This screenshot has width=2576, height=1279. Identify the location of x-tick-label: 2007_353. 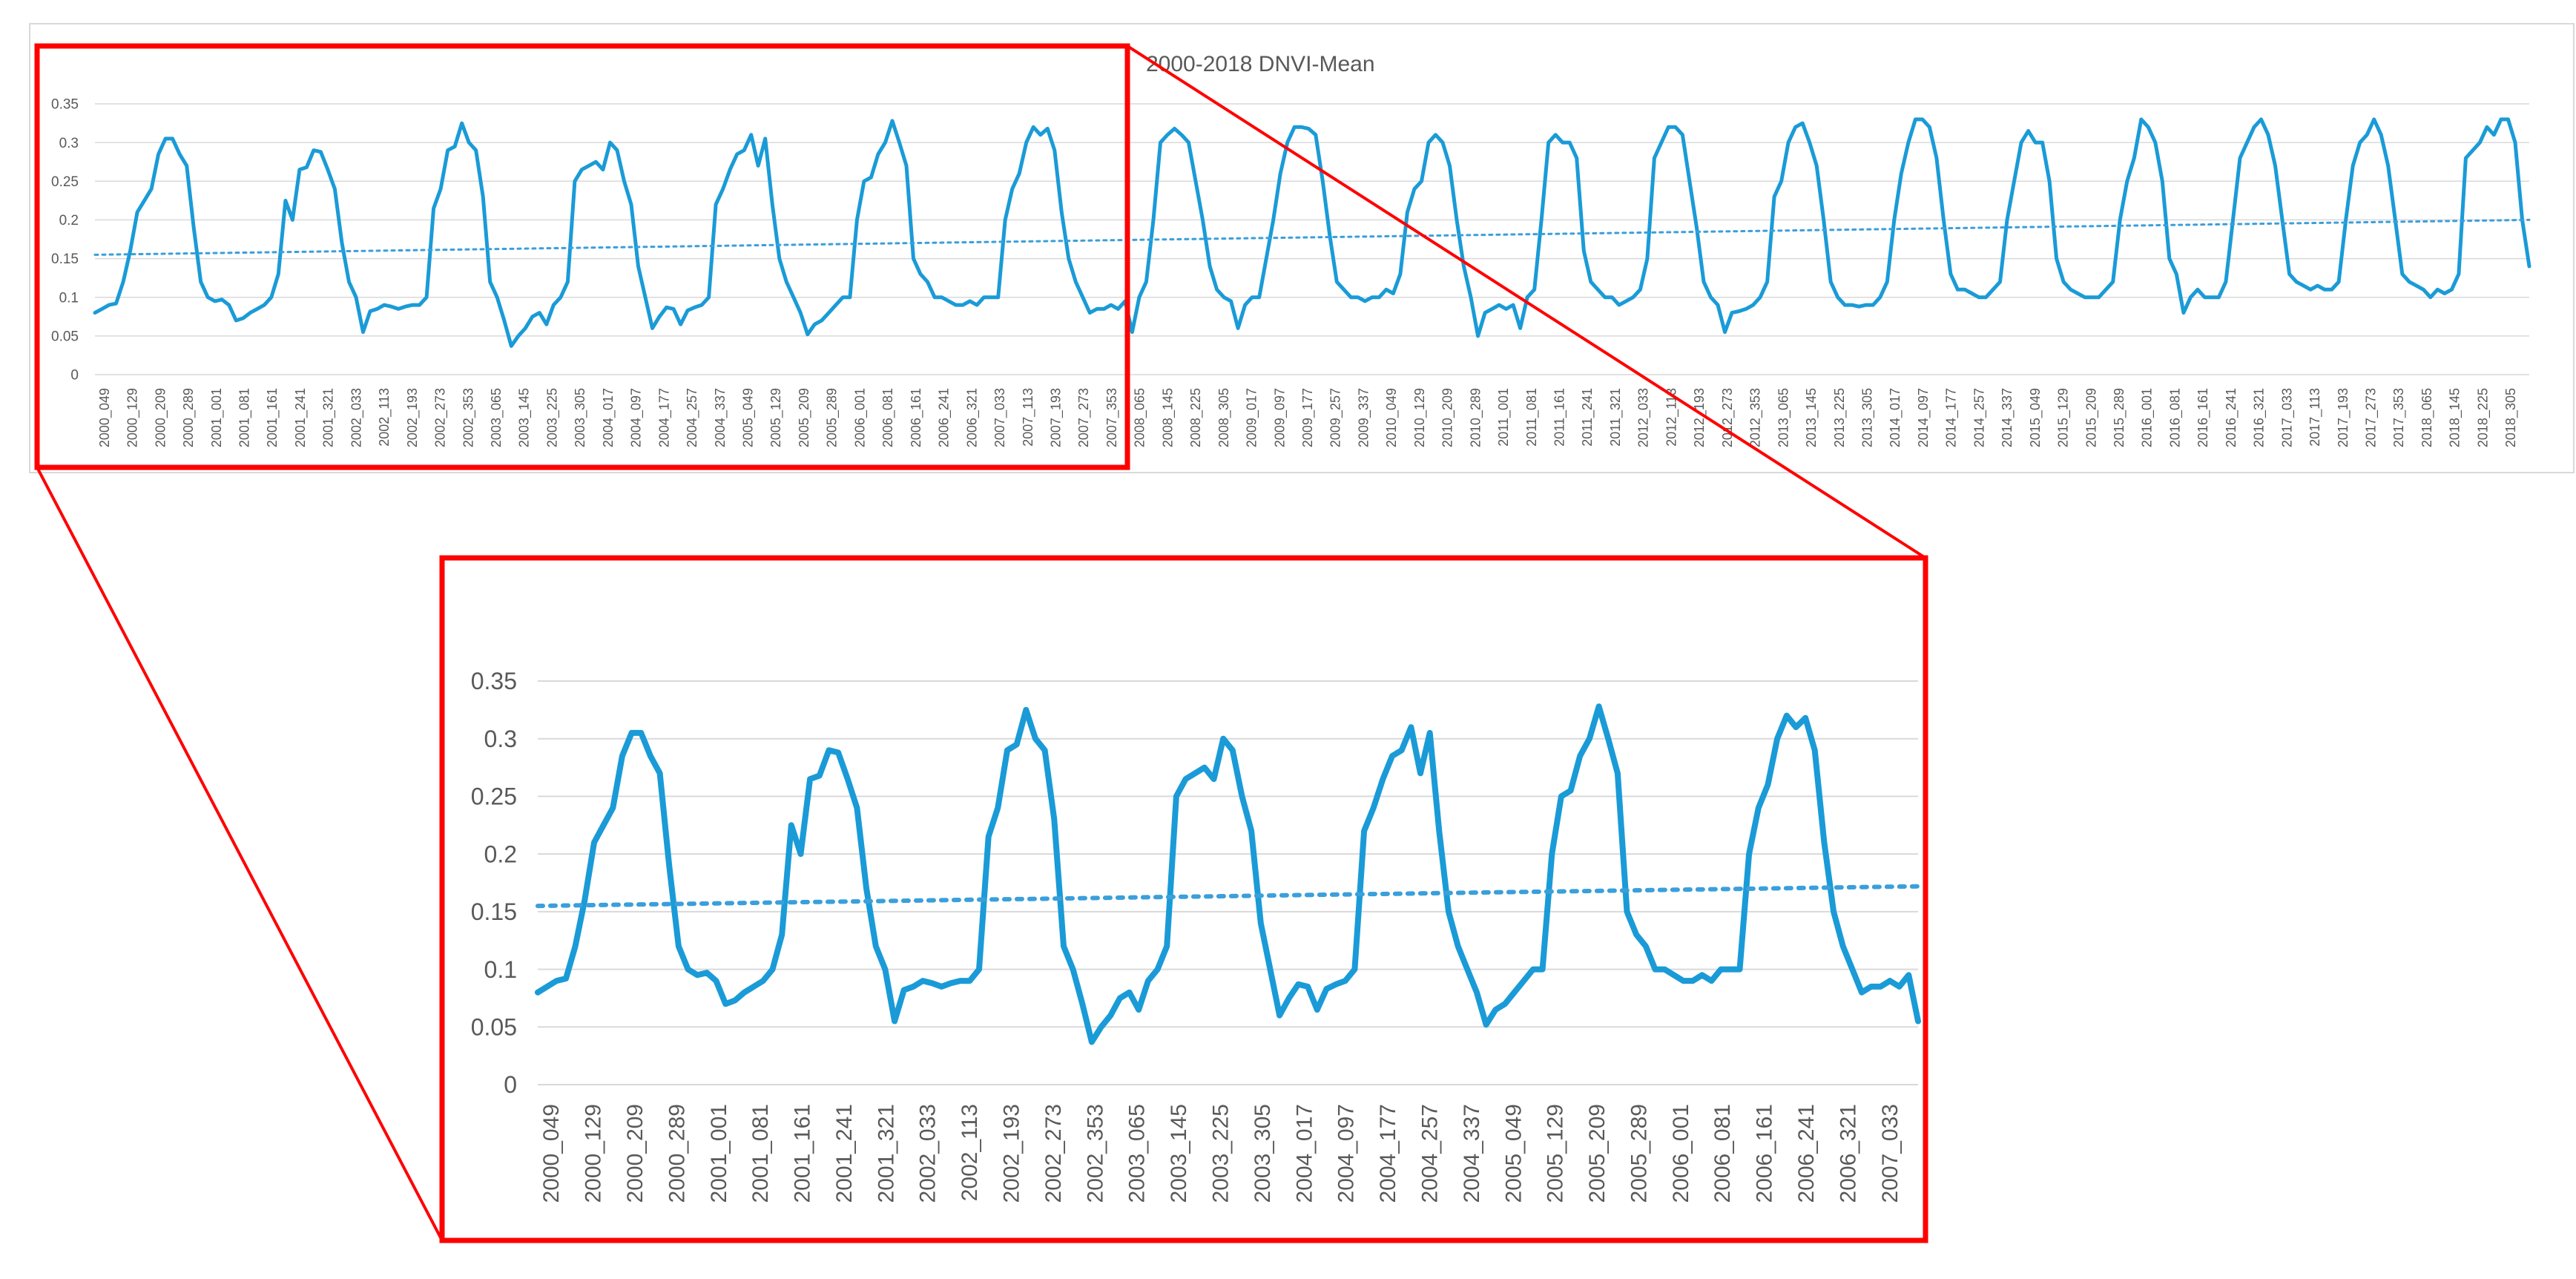
(1112, 418).